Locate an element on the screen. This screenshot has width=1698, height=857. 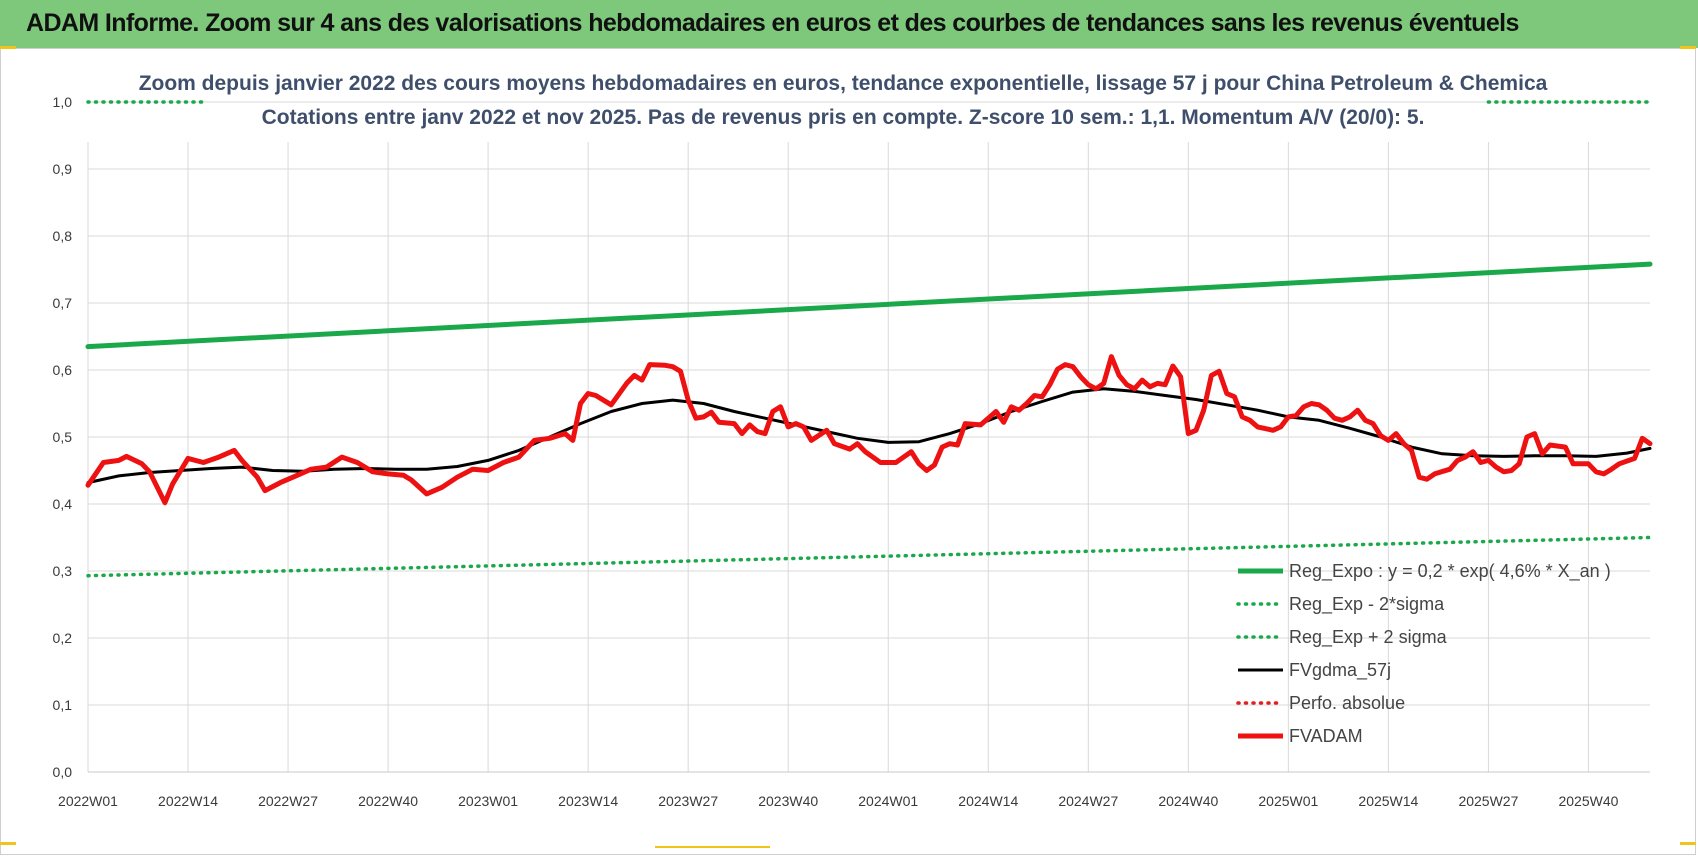
x-tick-label: 2022W40 is located at coordinates (388, 801).